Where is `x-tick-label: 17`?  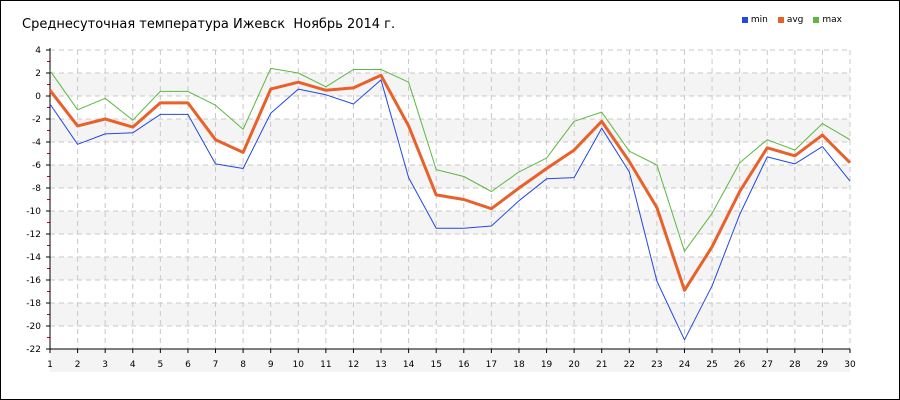
x-tick-label: 17 is located at coordinates (491, 365).